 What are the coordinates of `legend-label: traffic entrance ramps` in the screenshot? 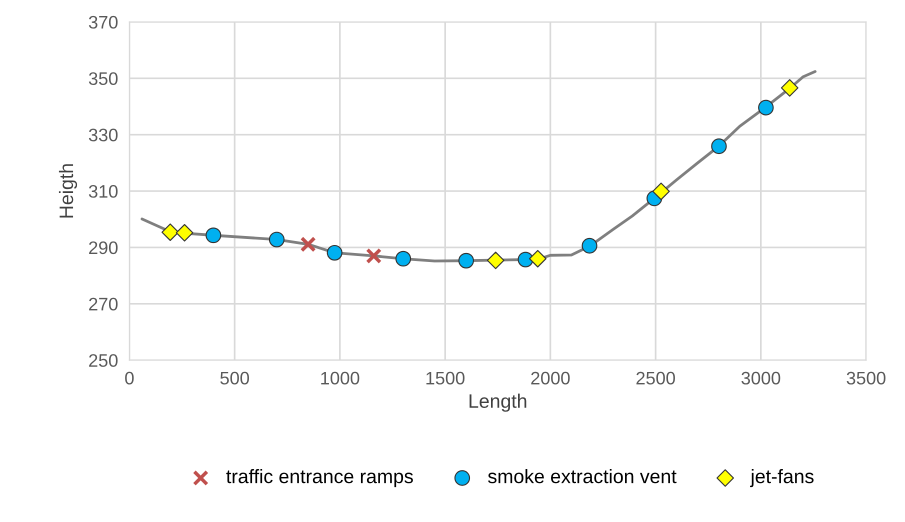 It's located at (319, 478).